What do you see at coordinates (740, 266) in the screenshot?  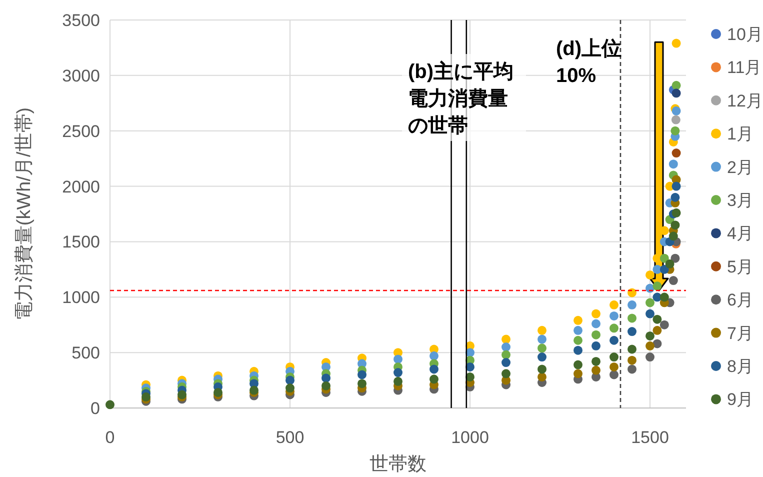 I see `legend-label: 5月` at bounding box center [740, 266].